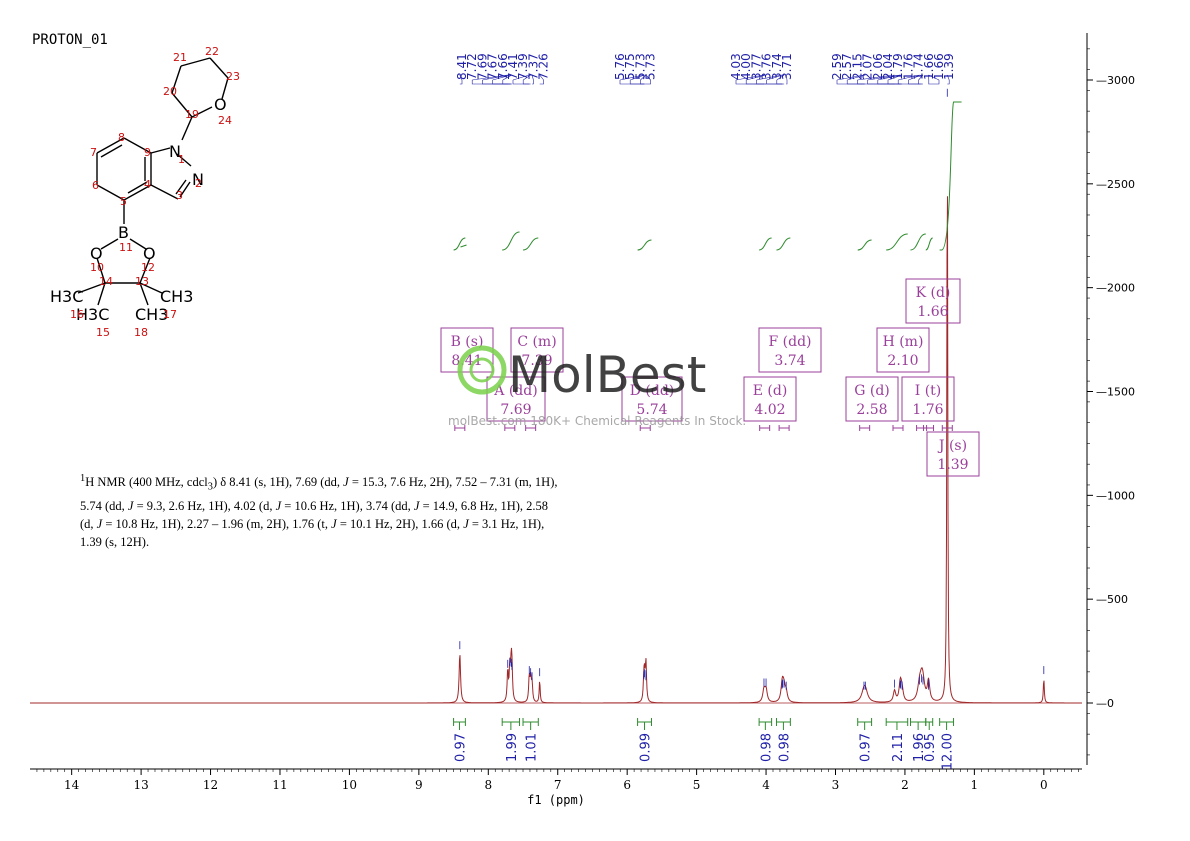 The image size is (1190, 841). Describe the element at coordinates (515, 391) in the screenshot. I see `multiplet-label: A (dd)` at that location.